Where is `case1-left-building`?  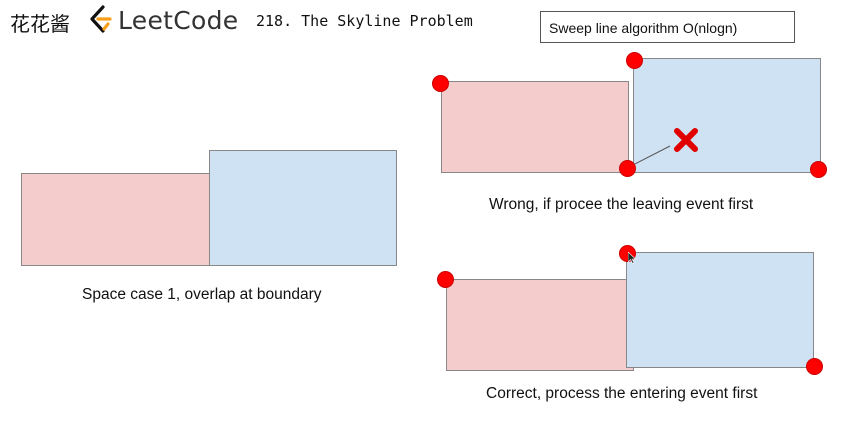 case1-left-building is located at coordinates (115, 219).